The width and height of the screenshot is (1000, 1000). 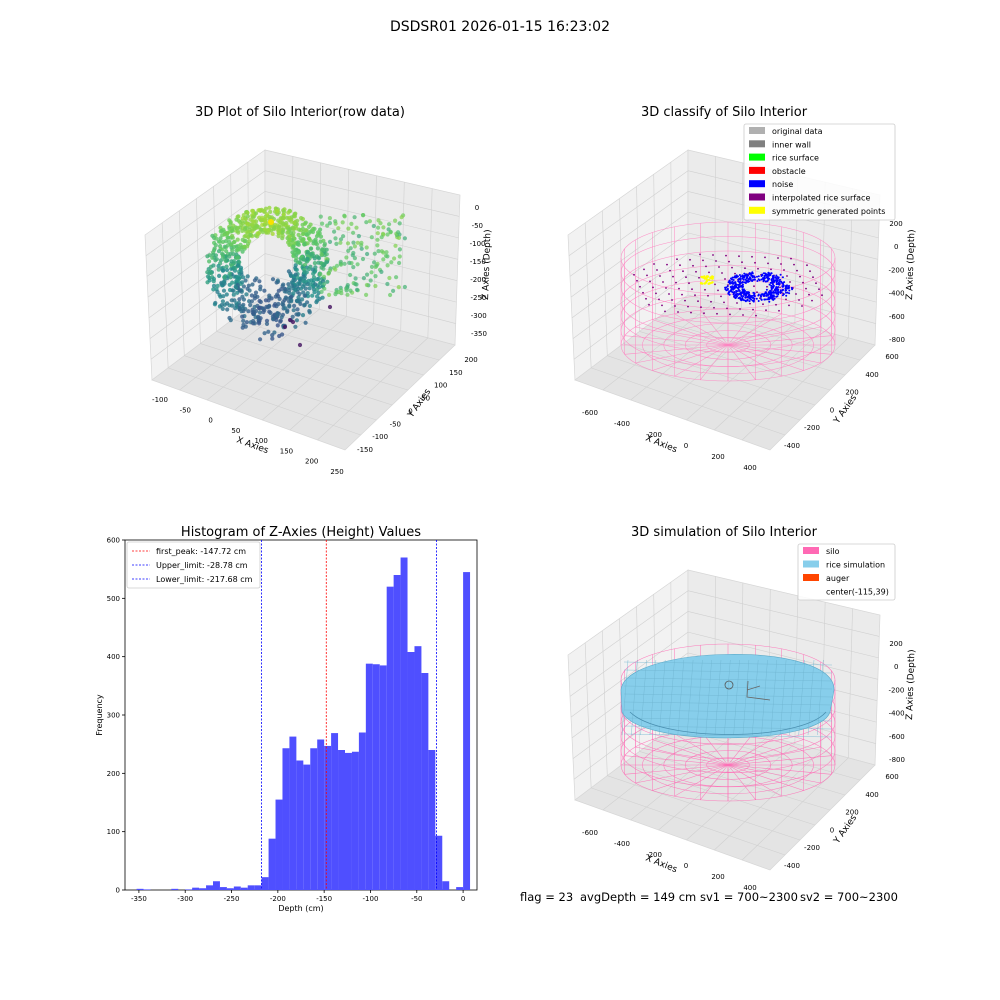 What do you see at coordinates (792, 866) in the screenshot?
I see `simulation-y-tick-label: -400` at bounding box center [792, 866].